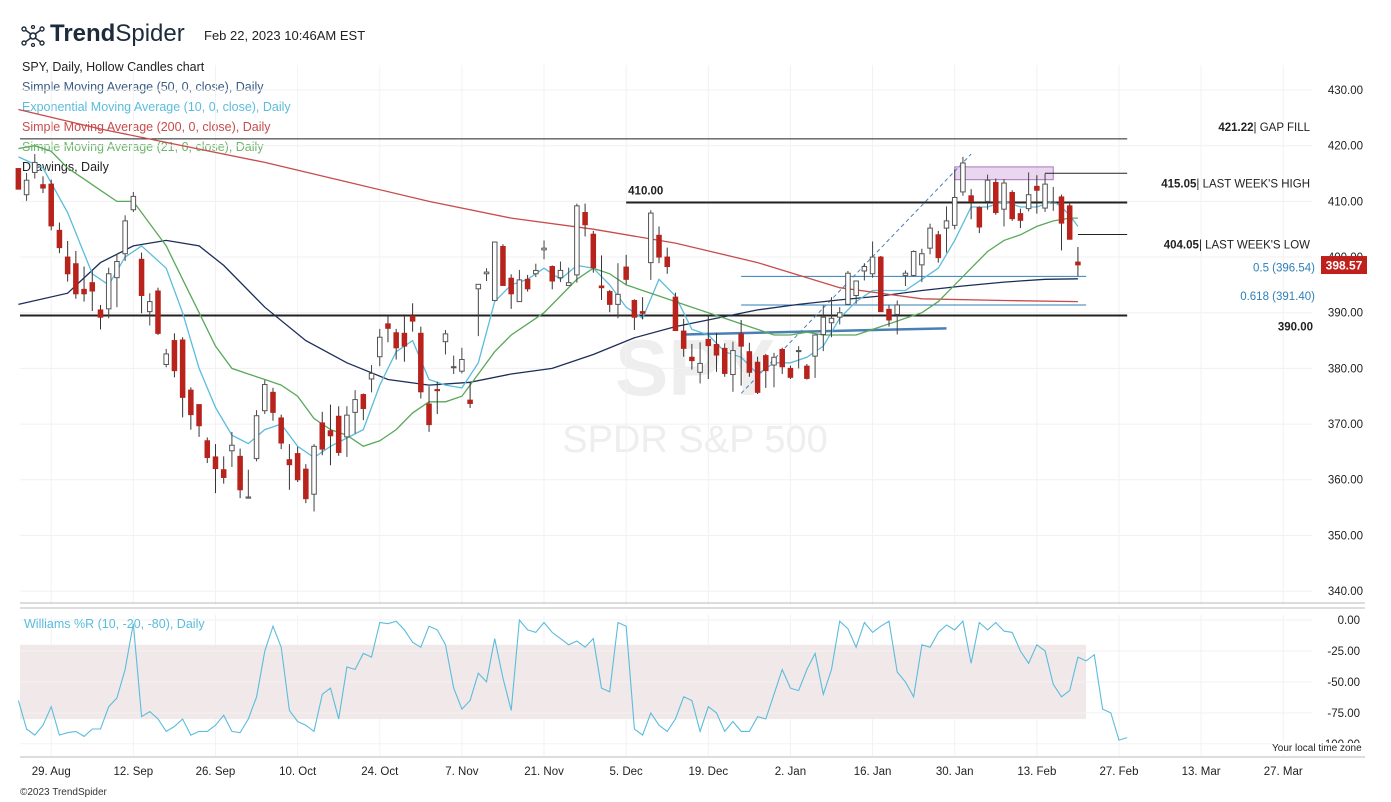 The width and height of the screenshot is (1391, 802). Describe the element at coordinates (113, 67) in the screenshot. I see `study-label-0: SPY, Daily, Hollow Candles chart` at that location.